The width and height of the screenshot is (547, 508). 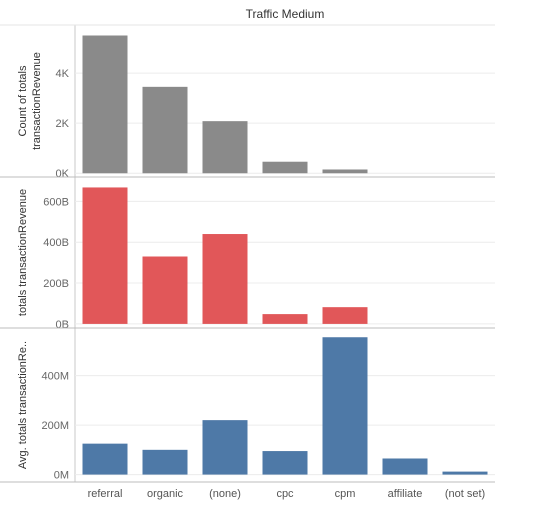 What do you see at coordinates (465, 473) in the screenshot?
I see `bar-(not set)` at bounding box center [465, 473].